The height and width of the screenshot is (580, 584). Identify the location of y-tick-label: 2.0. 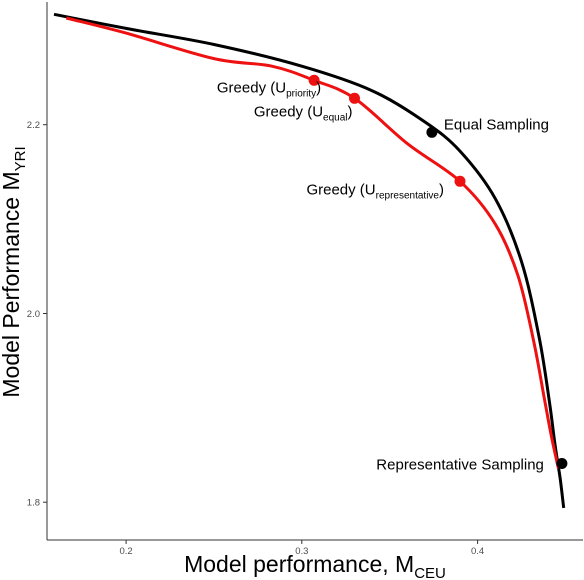
(33, 314).